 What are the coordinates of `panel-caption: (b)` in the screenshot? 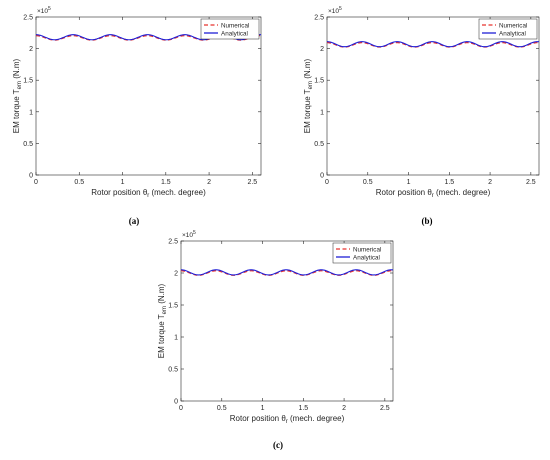 It's located at (427, 221).